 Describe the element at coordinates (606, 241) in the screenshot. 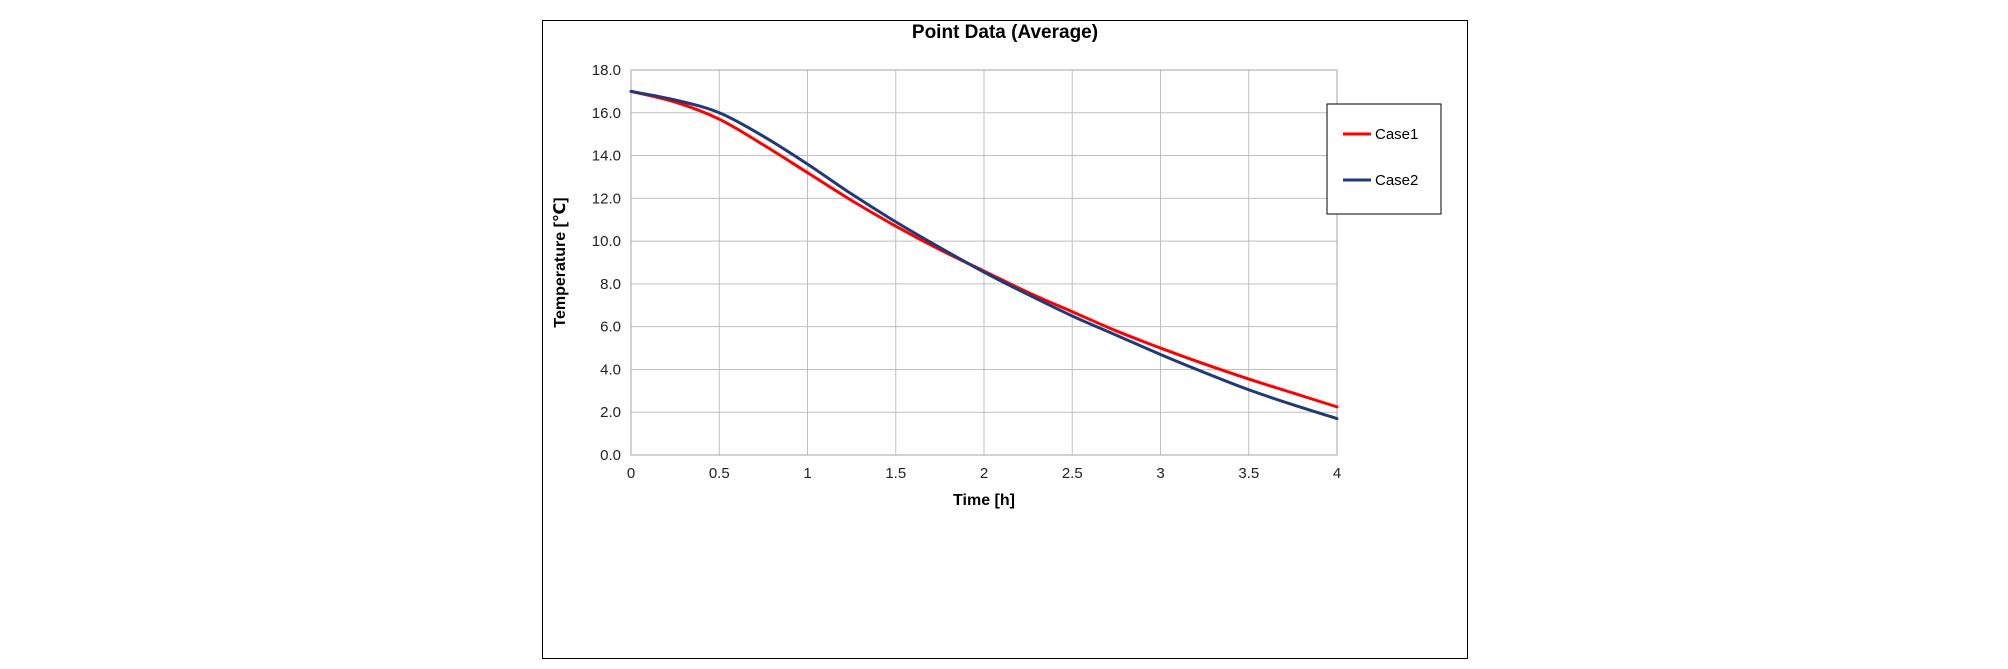

I see `y-tick-label: 10.0` at that location.